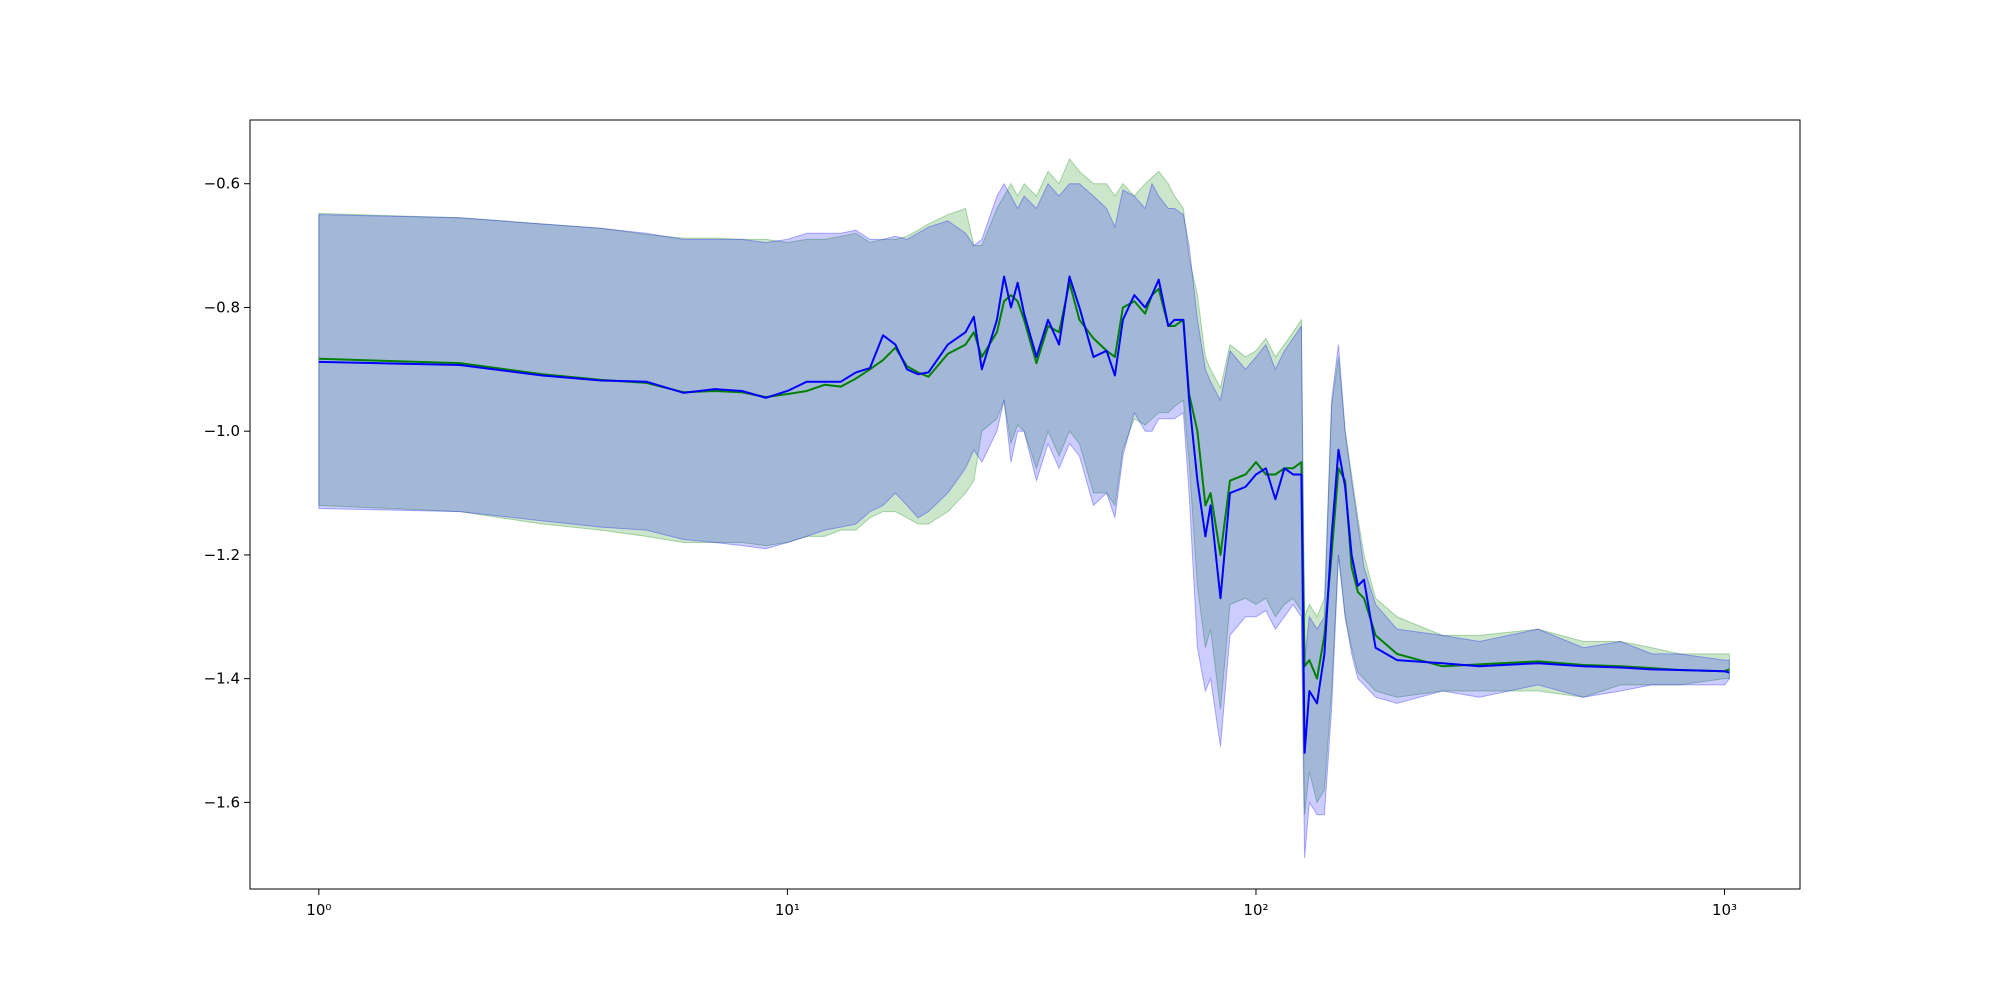 The image size is (2000, 1000). Describe the element at coordinates (222, 555) in the screenshot. I see `y-tick-label: −1.2` at that location.